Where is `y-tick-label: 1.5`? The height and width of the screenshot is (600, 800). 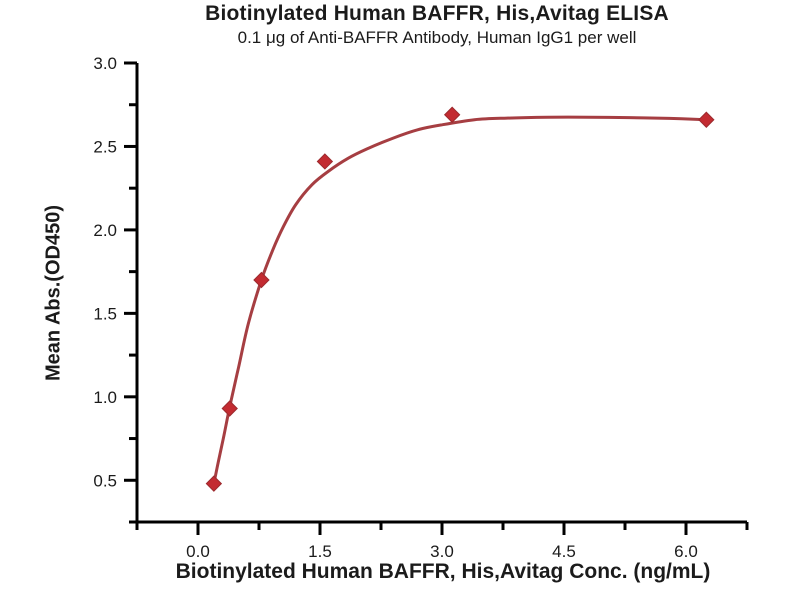
y-tick-label: 1.5 is located at coordinates (105, 313).